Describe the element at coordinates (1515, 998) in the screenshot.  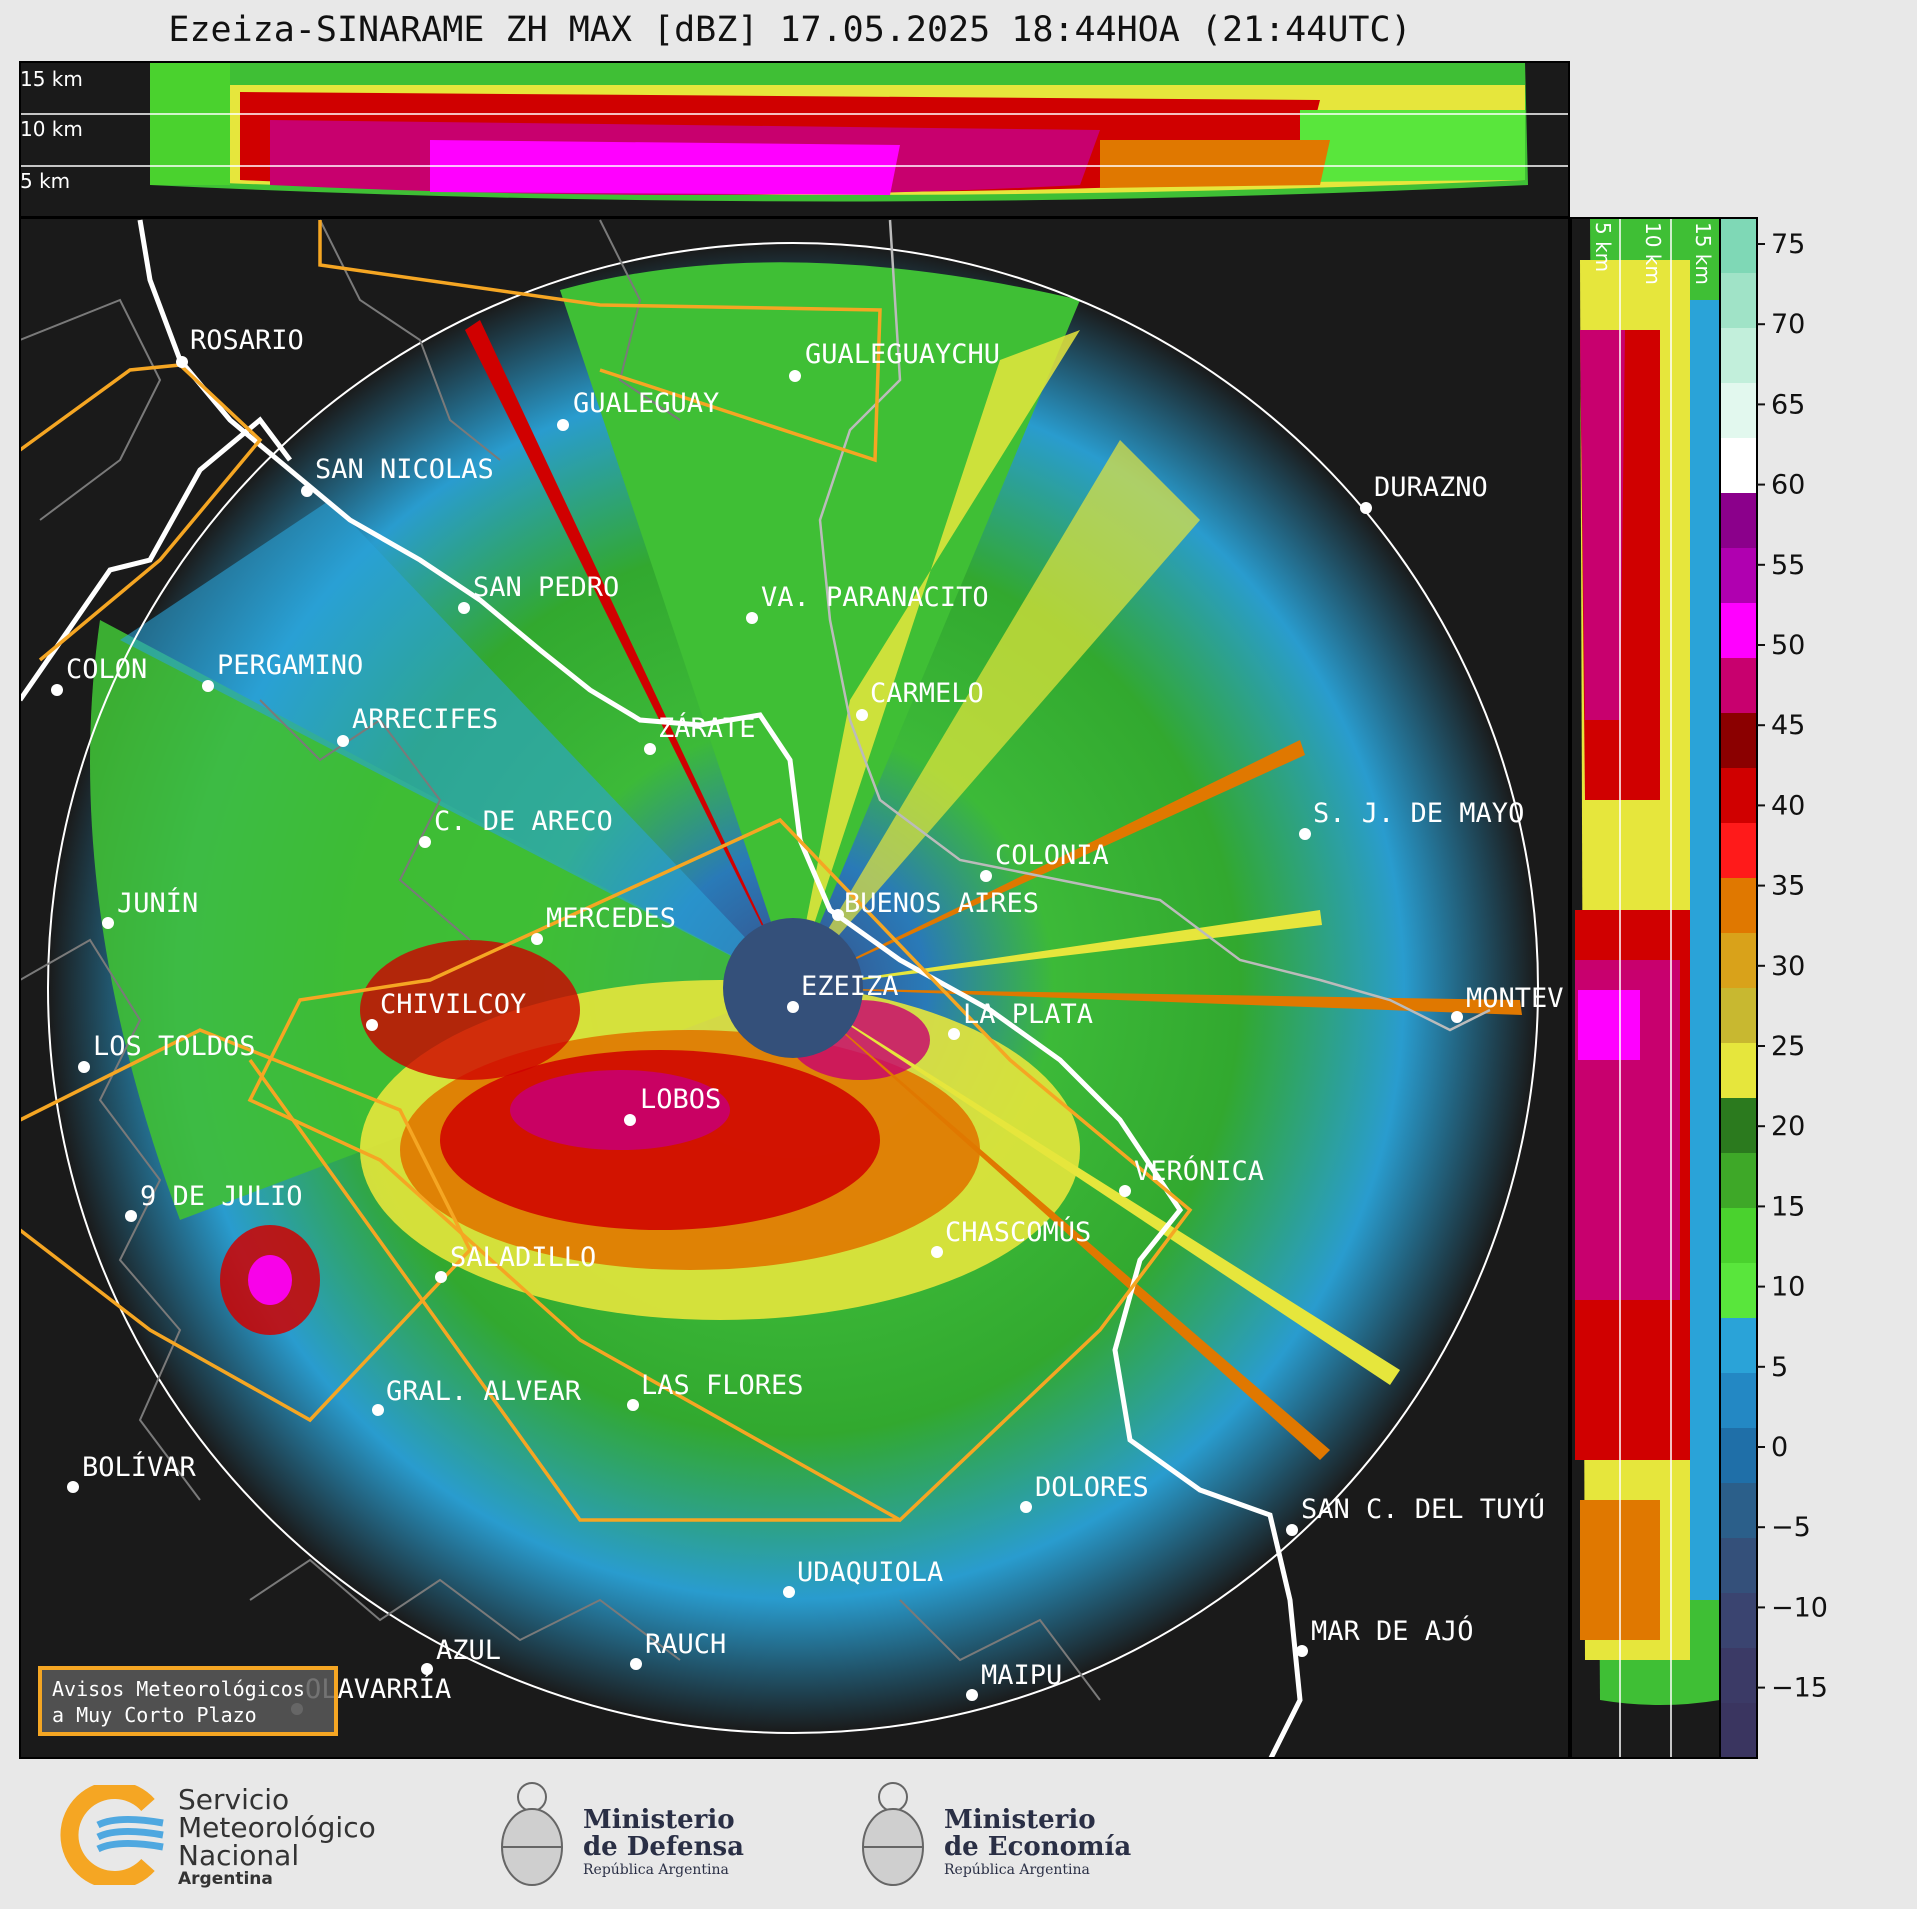
I see `city-montevideo: MONTEV` at that location.